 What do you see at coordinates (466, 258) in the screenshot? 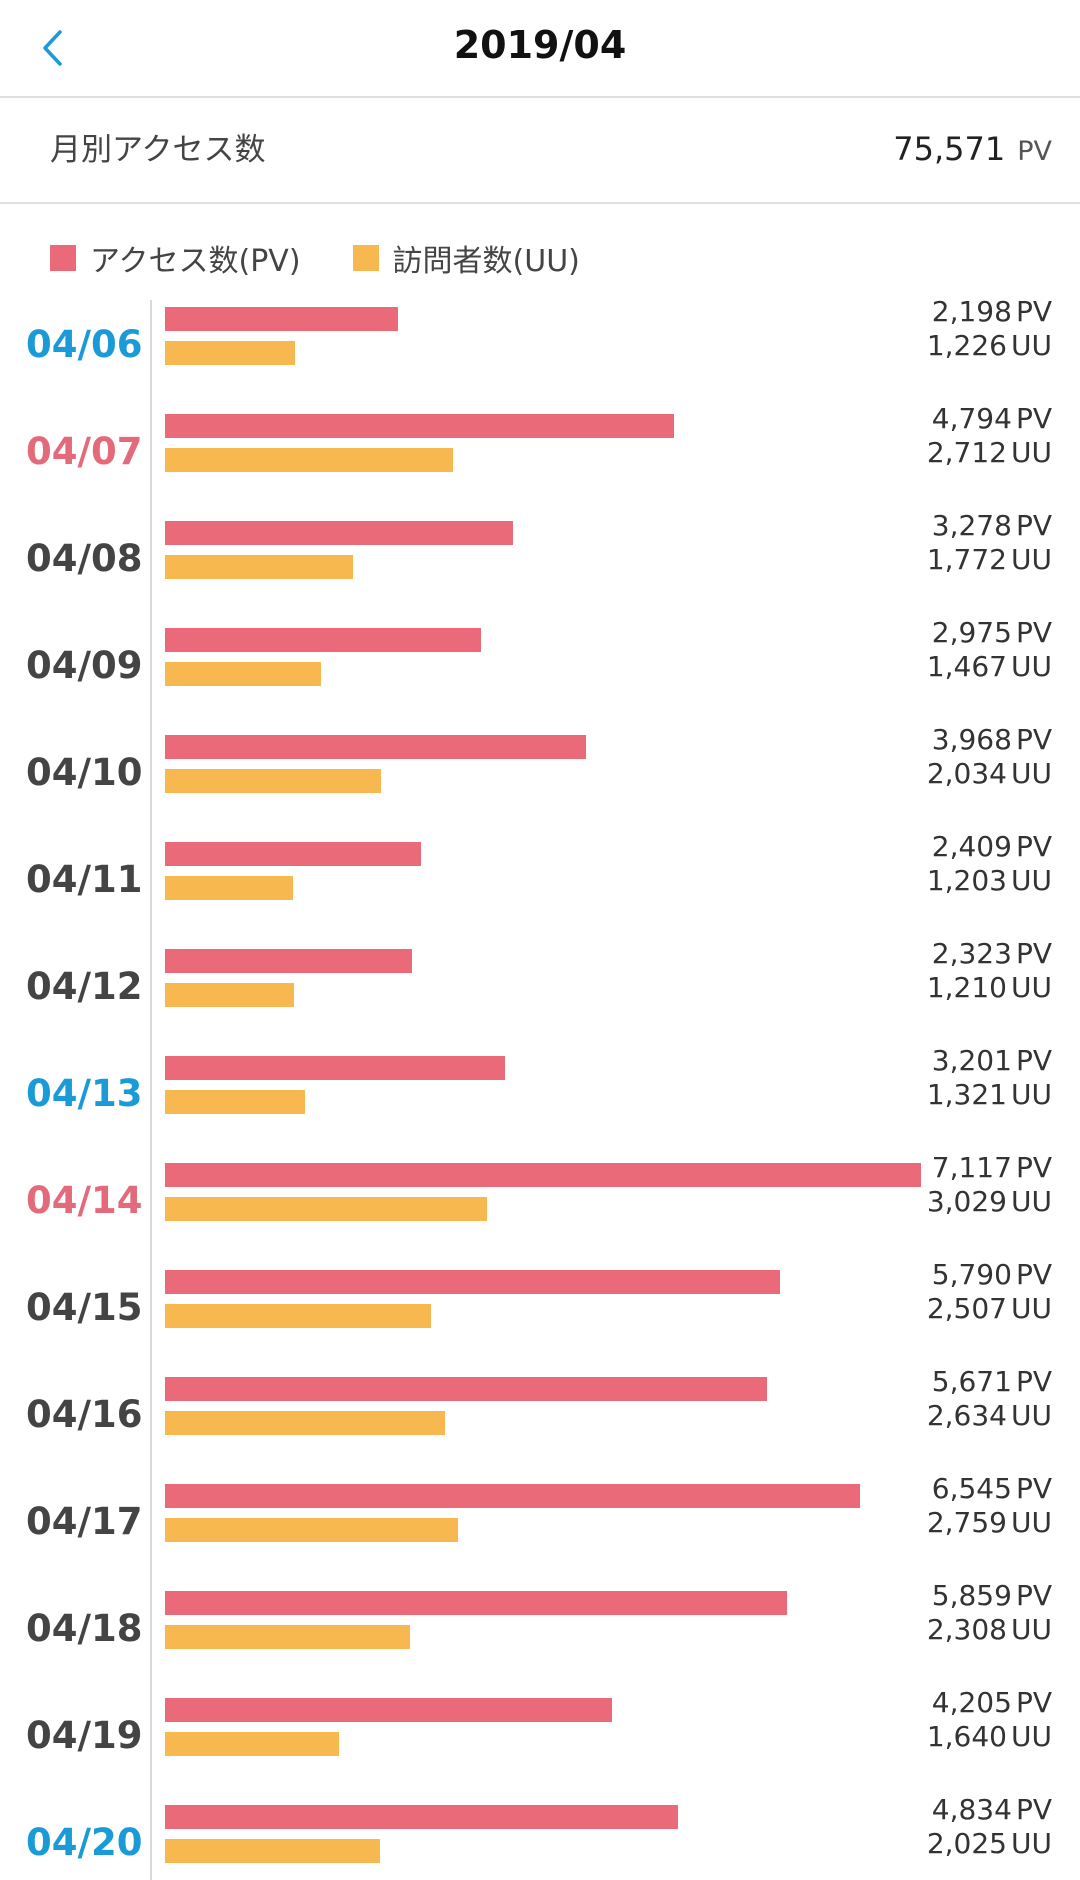
I see `legend-uu: 訪問者数(UU)` at bounding box center [466, 258].